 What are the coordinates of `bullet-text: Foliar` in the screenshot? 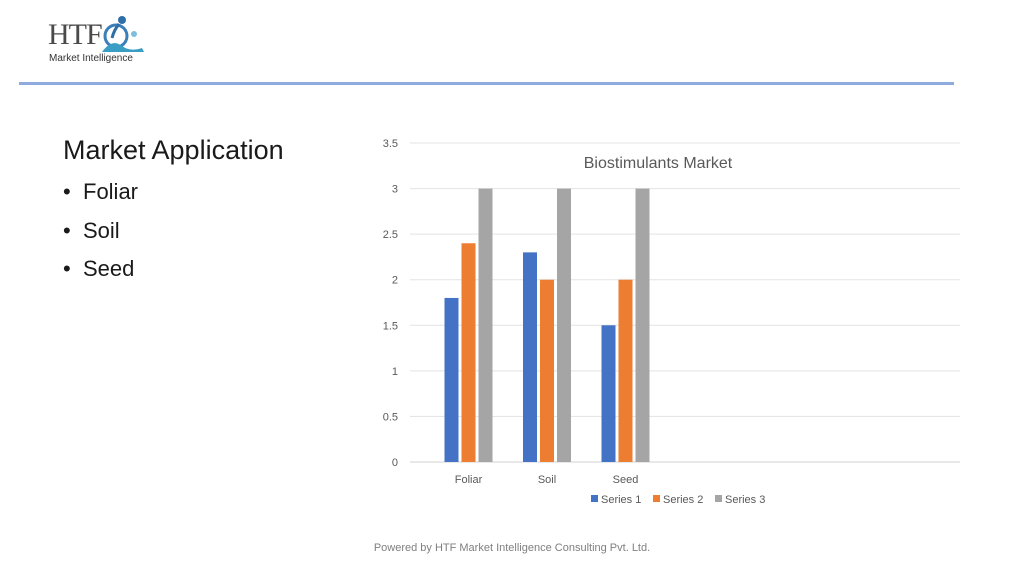 It's located at (111, 191).